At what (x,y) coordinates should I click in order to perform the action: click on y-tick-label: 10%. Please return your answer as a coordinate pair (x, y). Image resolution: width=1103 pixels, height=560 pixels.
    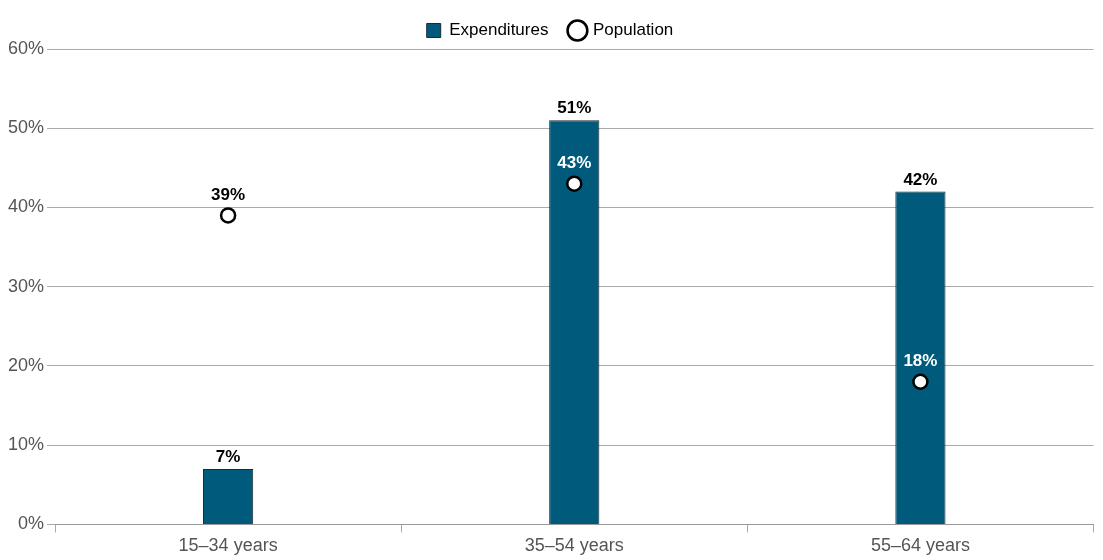
    Looking at the image, I should click on (26, 444).